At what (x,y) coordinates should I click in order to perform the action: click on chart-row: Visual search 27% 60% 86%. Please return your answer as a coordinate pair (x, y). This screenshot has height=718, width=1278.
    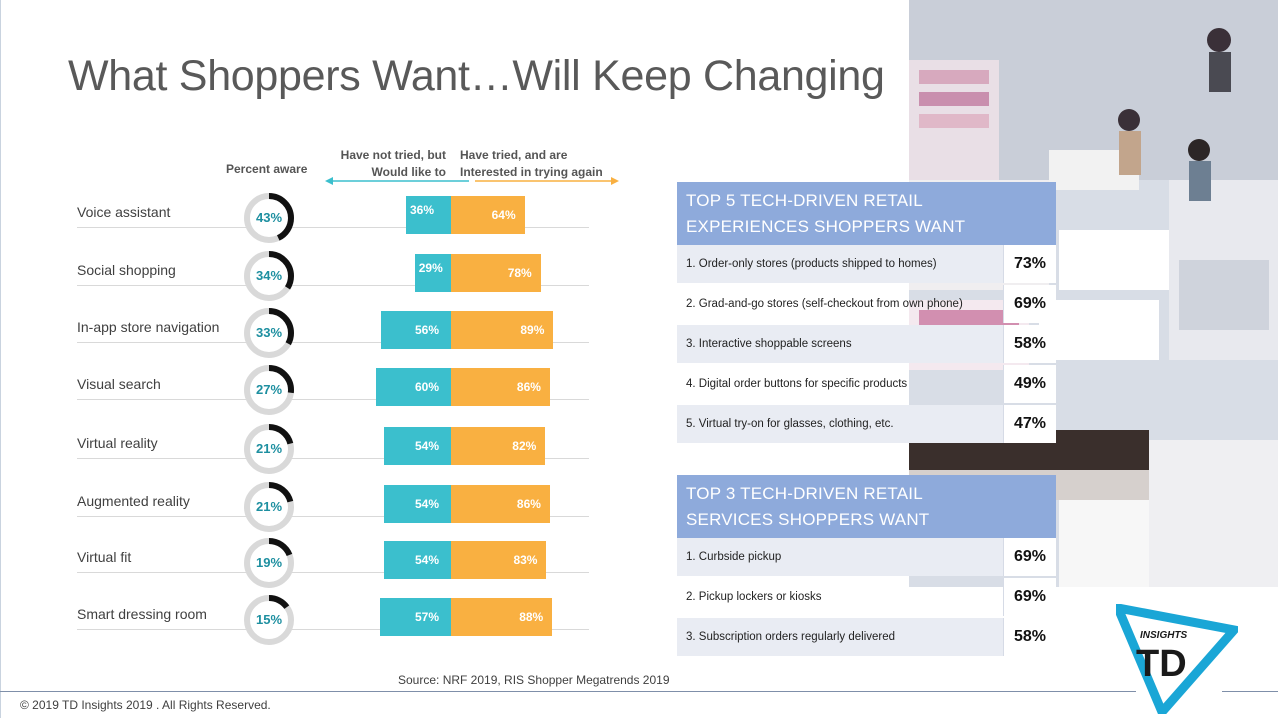
    Looking at the image, I should click on (320, 399).